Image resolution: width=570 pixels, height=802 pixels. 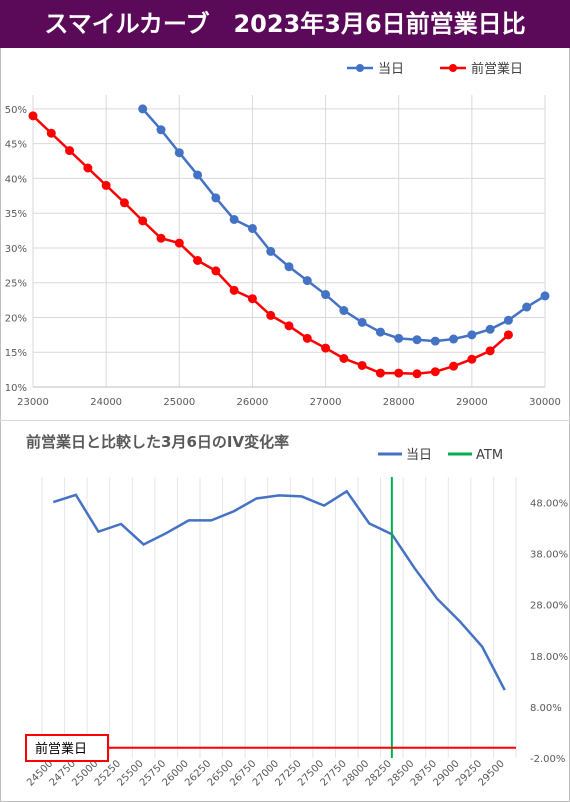 What do you see at coordinates (547, 759) in the screenshot?
I see `y-tick-label: -2.00%` at bounding box center [547, 759].